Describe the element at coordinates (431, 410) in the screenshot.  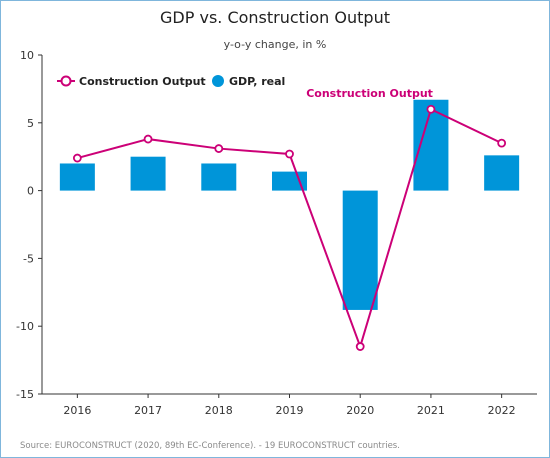
I see `x-tick-label: 2021` at that location.